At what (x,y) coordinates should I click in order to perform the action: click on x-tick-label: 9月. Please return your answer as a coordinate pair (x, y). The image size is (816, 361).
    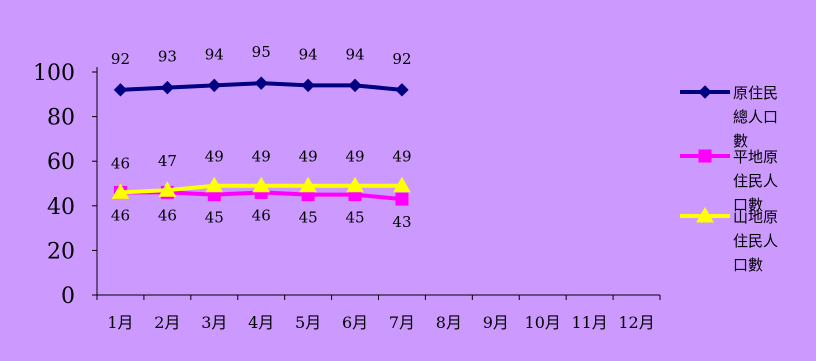
    Looking at the image, I should click on (496, 322).